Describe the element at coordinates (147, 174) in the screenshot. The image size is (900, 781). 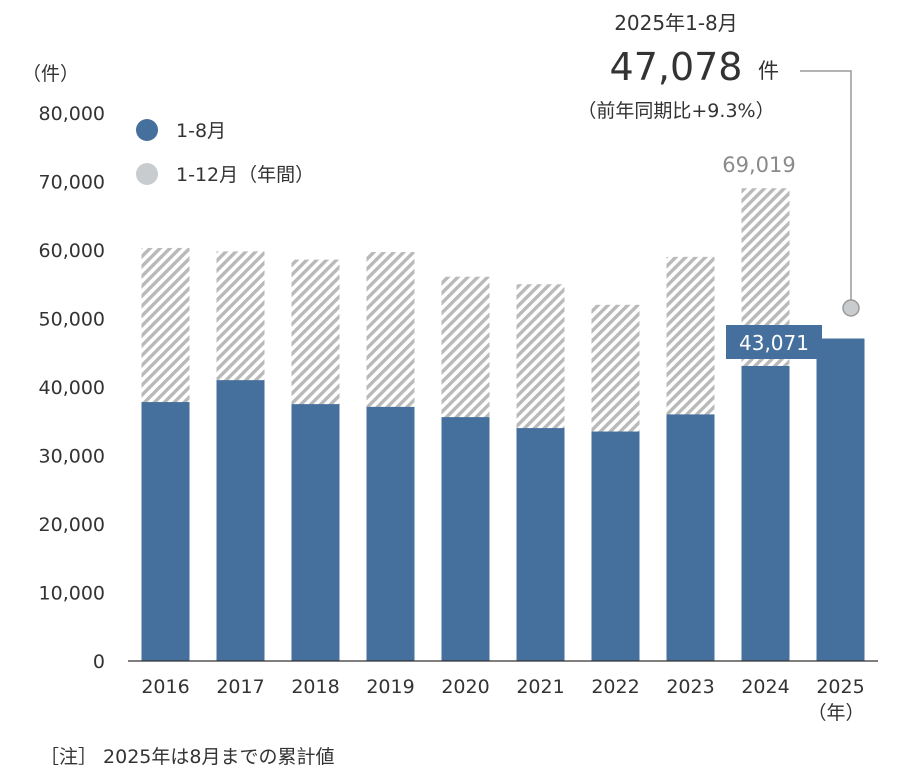
I see `legend-swatch-annual` at that location.